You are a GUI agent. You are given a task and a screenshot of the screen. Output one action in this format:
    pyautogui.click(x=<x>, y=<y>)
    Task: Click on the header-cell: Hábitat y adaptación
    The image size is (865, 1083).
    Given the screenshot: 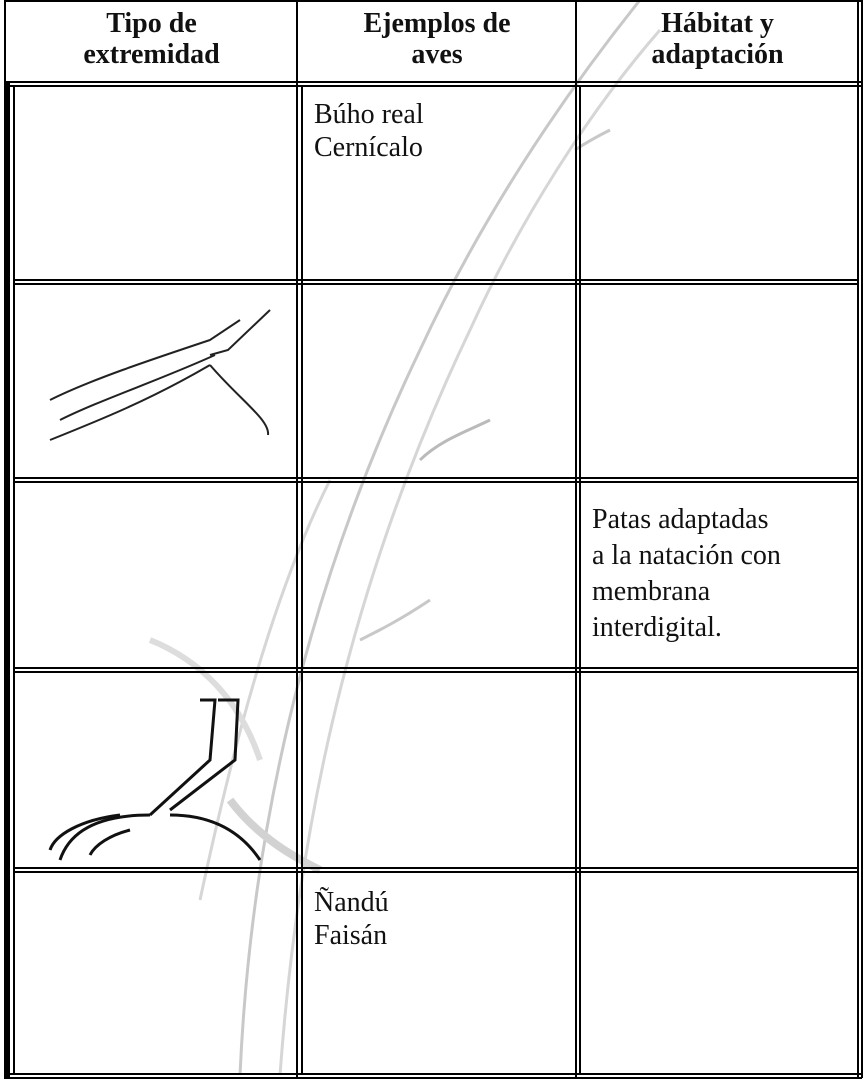 What is the action you would take?
    pyautogui.click(x=717, y=41)
    